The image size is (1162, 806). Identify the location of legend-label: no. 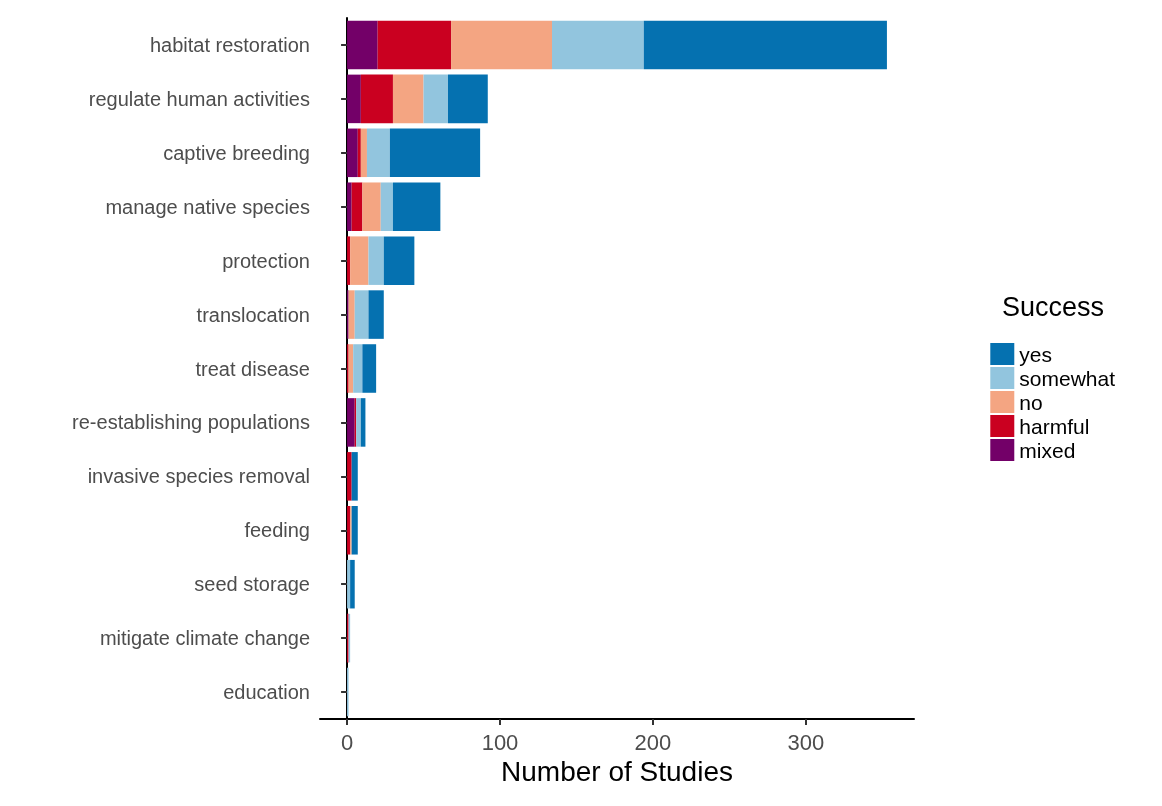
(1031, 402).